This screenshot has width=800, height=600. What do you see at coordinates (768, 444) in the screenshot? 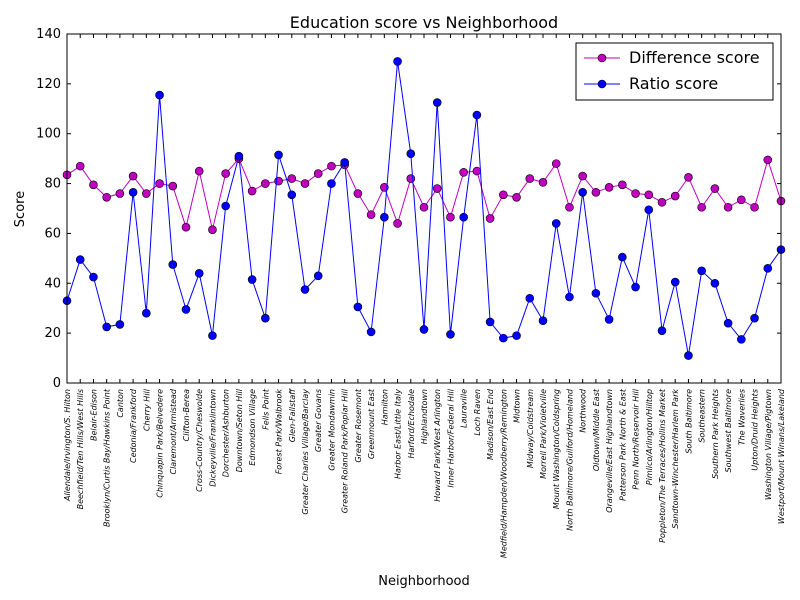
I see `x-tick-label: Washington Village/Pigtown` at bounding box center [768, 444].